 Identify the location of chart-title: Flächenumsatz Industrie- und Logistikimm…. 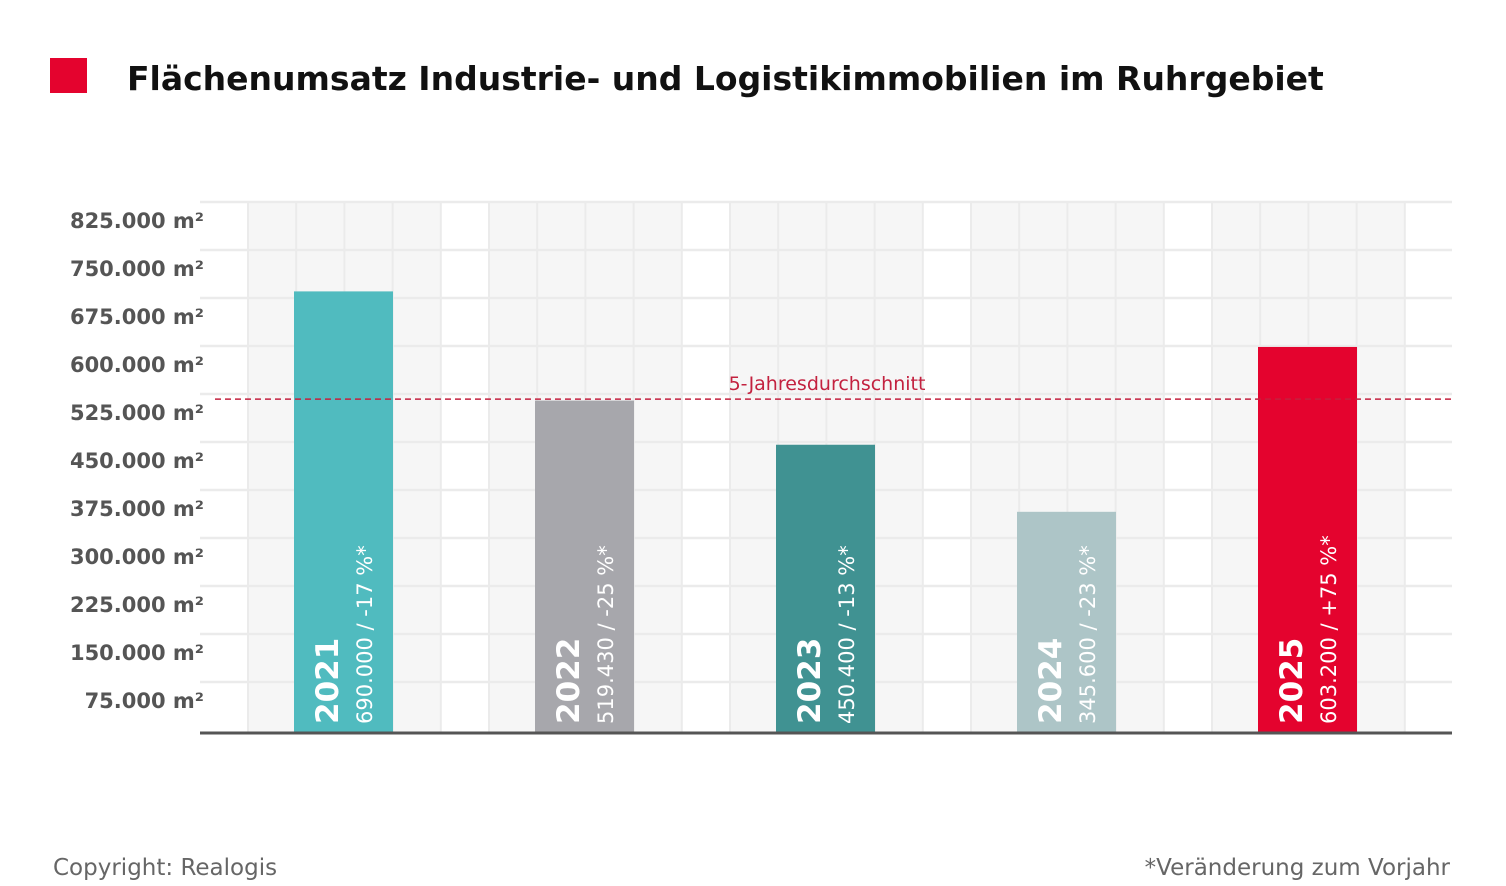
(725, 78).